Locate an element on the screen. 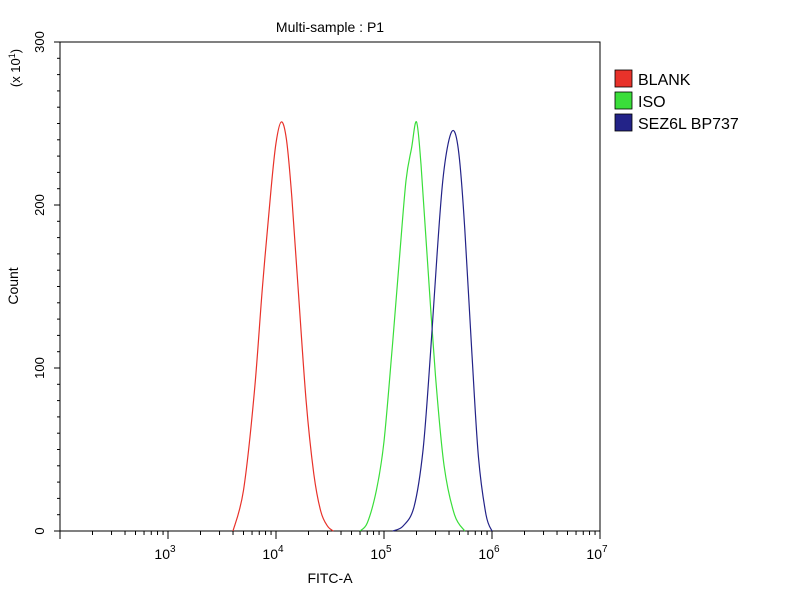  legend-label: SEZ6L BP737 is located at coordinates (688, 124).